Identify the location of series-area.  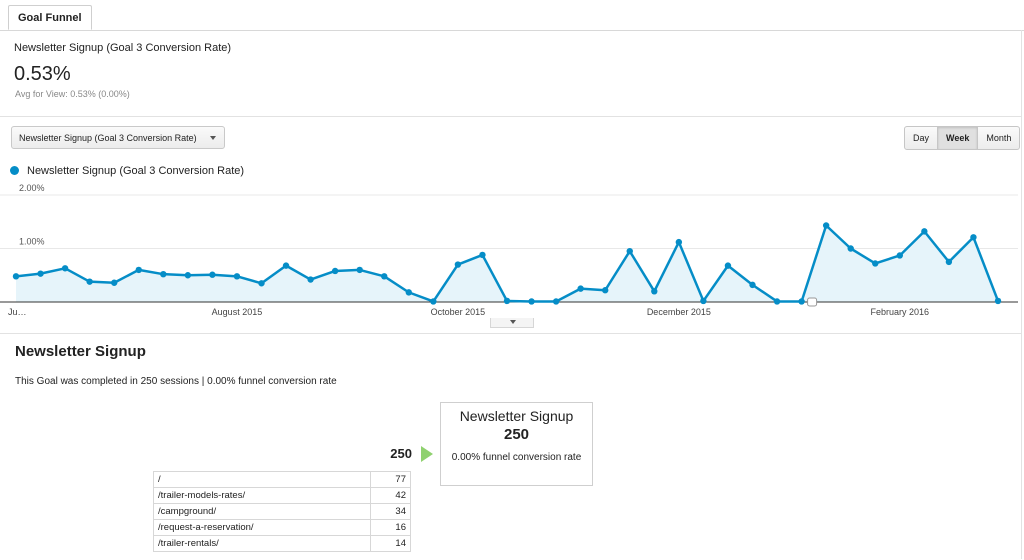
(507, 263).